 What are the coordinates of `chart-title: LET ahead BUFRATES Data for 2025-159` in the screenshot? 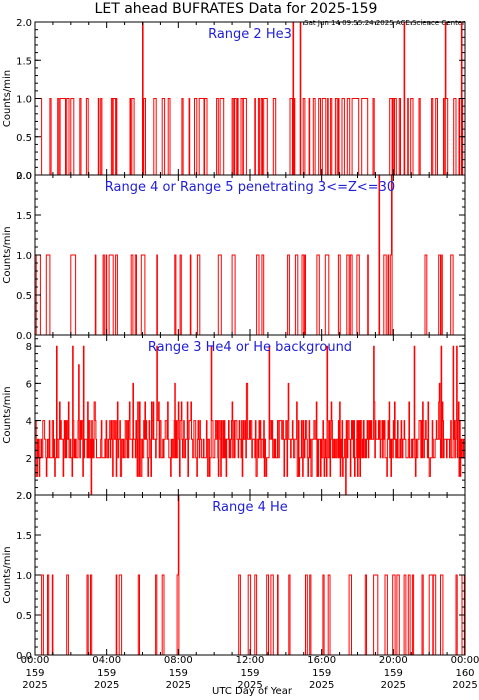 It's located at (236, 9).